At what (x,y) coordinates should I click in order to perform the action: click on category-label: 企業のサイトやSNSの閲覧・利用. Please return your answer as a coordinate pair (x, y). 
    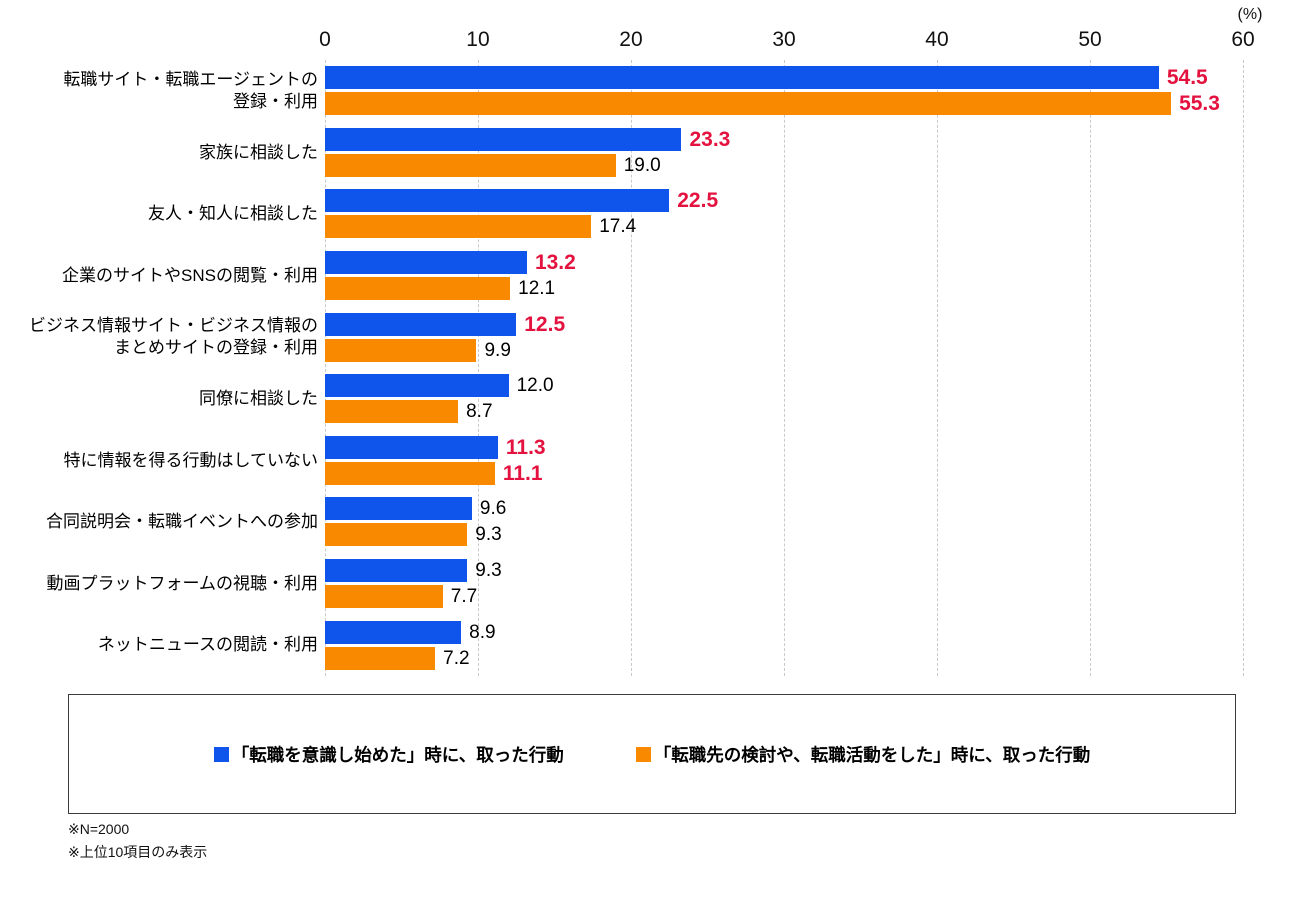
    Looking at the image, I should click on (190, 275).